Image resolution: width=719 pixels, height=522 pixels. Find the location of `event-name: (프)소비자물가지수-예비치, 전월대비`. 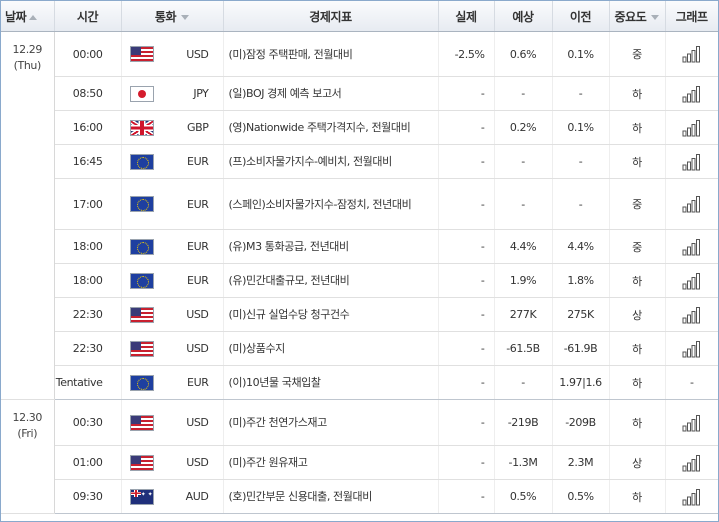

event-name: (프)소비자물가지수-예비치, 전월대비 is located at coordinates (330, 161).